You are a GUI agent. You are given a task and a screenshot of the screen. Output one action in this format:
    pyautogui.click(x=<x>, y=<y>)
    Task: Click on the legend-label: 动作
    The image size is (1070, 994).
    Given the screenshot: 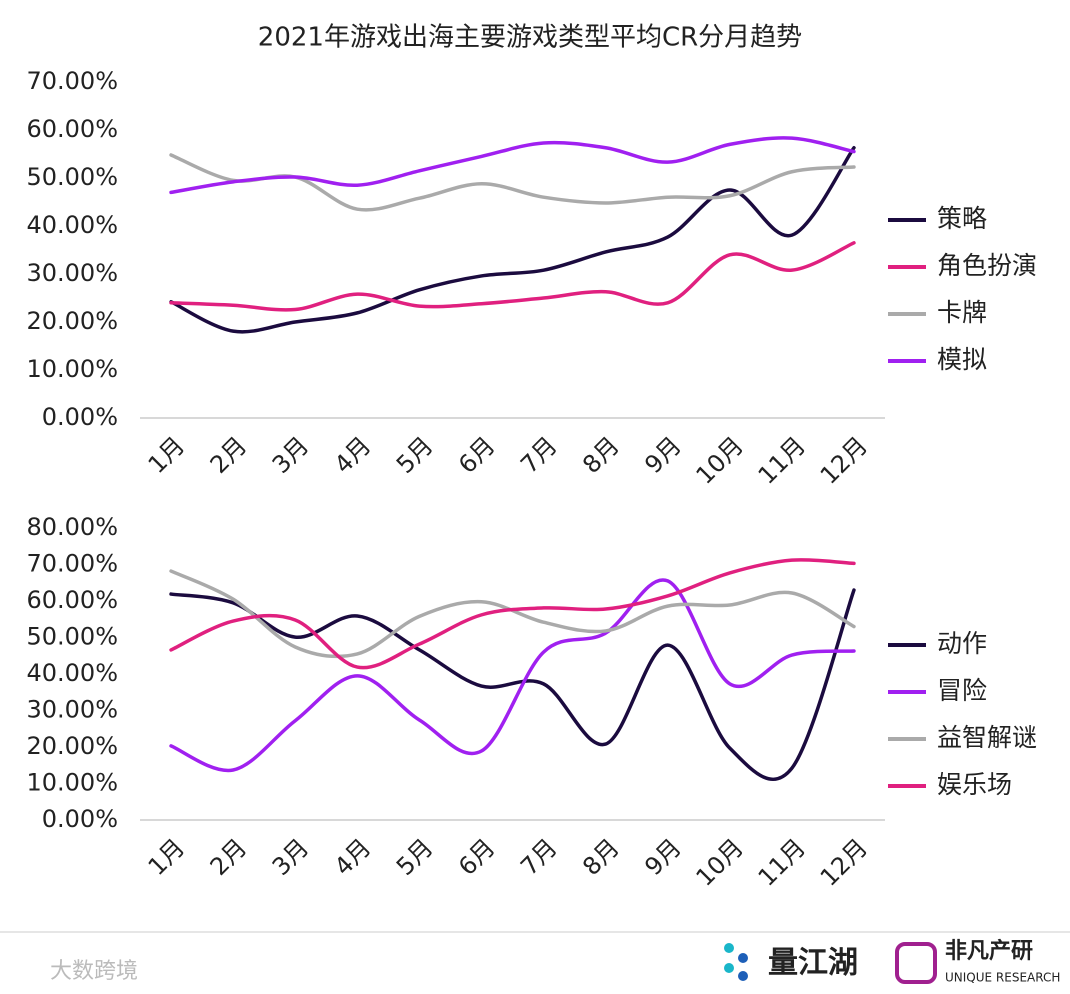 What is the action you would take?
    pyautogui.click(x=962, y=643)
    